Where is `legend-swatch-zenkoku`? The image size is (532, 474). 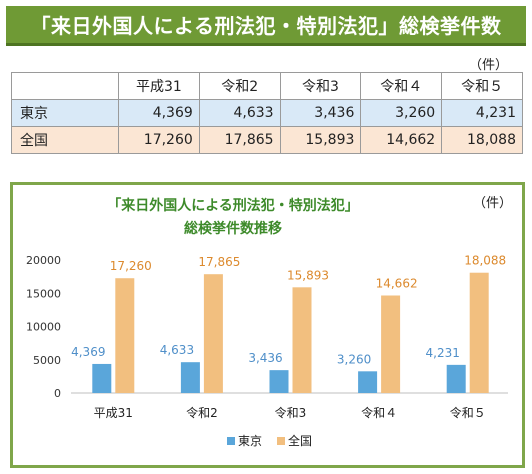 legend-swatch-zenkoku is located at coordinates (281, 441).